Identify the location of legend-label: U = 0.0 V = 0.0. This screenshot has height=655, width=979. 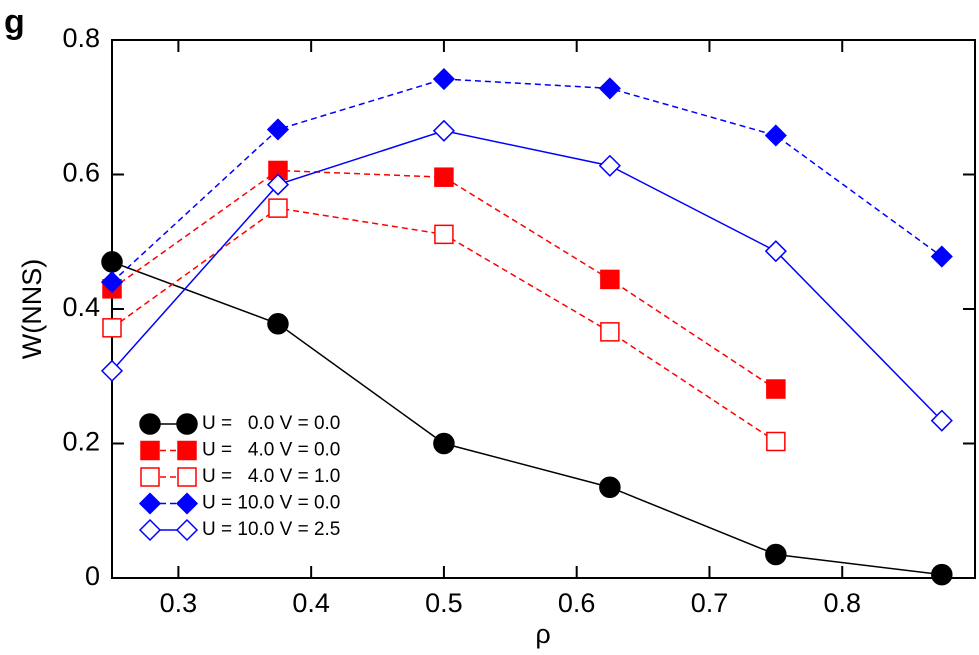
(271, 423).